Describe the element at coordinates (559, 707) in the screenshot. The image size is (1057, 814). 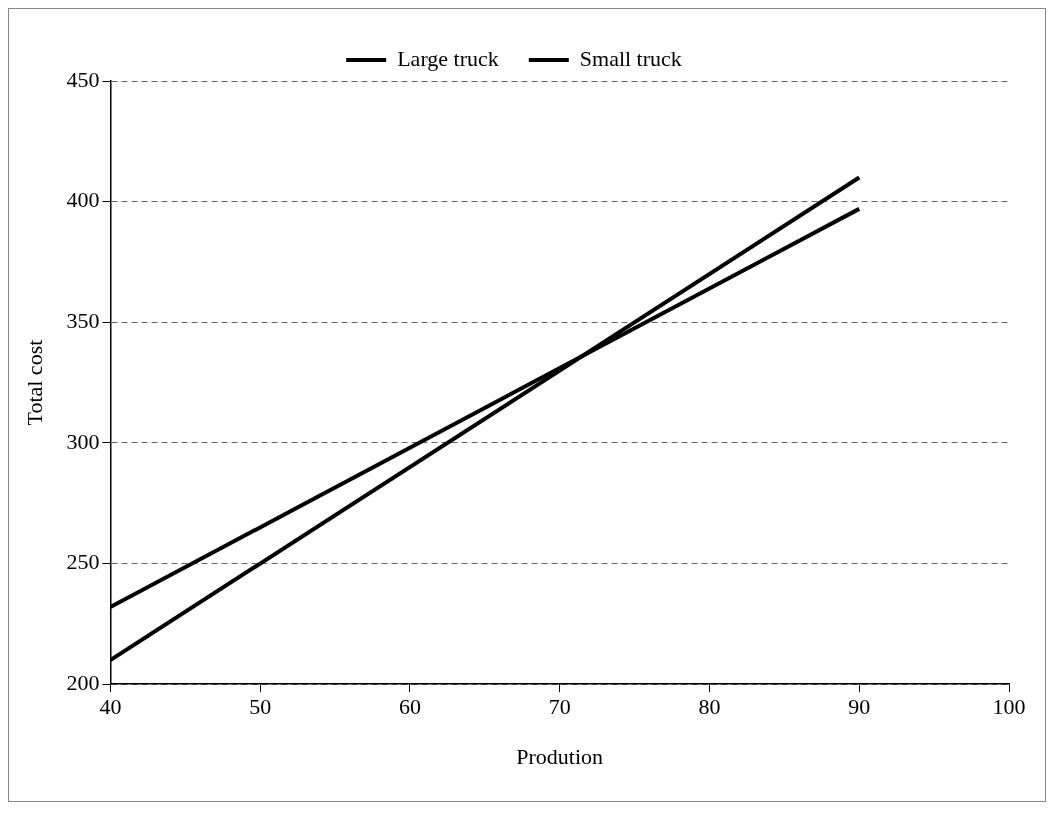
I see `x-tick-label: 70` at that location.